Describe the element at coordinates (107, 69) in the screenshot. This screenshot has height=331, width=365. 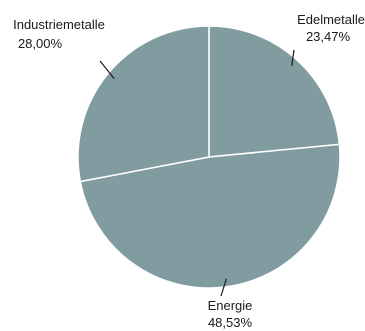
I see `leader-line-industriemetalle` at that location.